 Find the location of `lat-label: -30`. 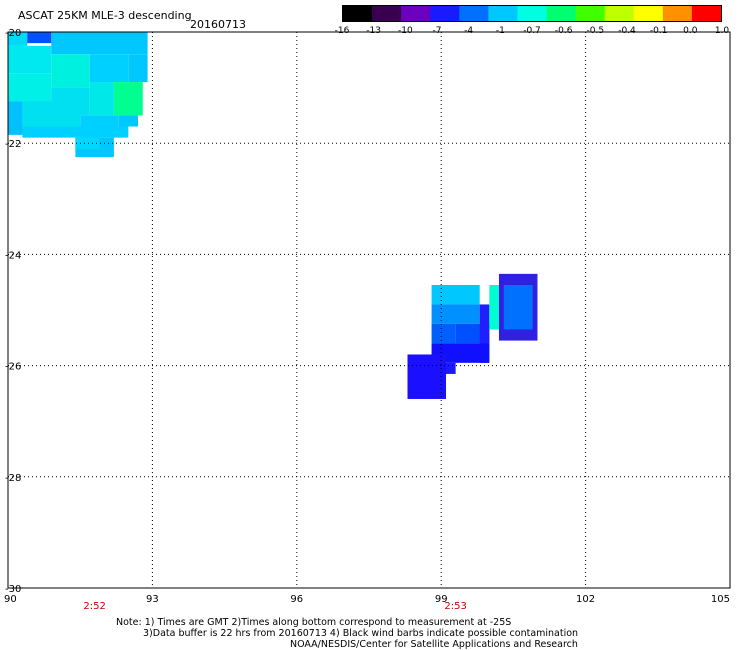

lat-label: -30 is located at coordinates (13, 589).